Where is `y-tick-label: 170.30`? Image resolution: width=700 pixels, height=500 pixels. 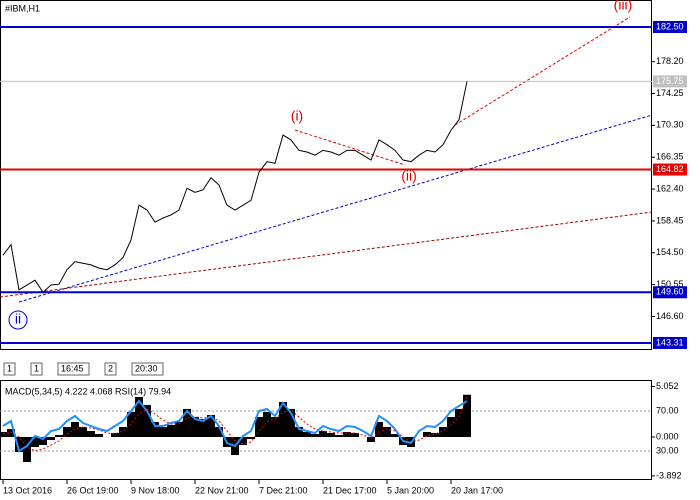 y-tick-label: 170.30 is located at coordinates (670, 125).